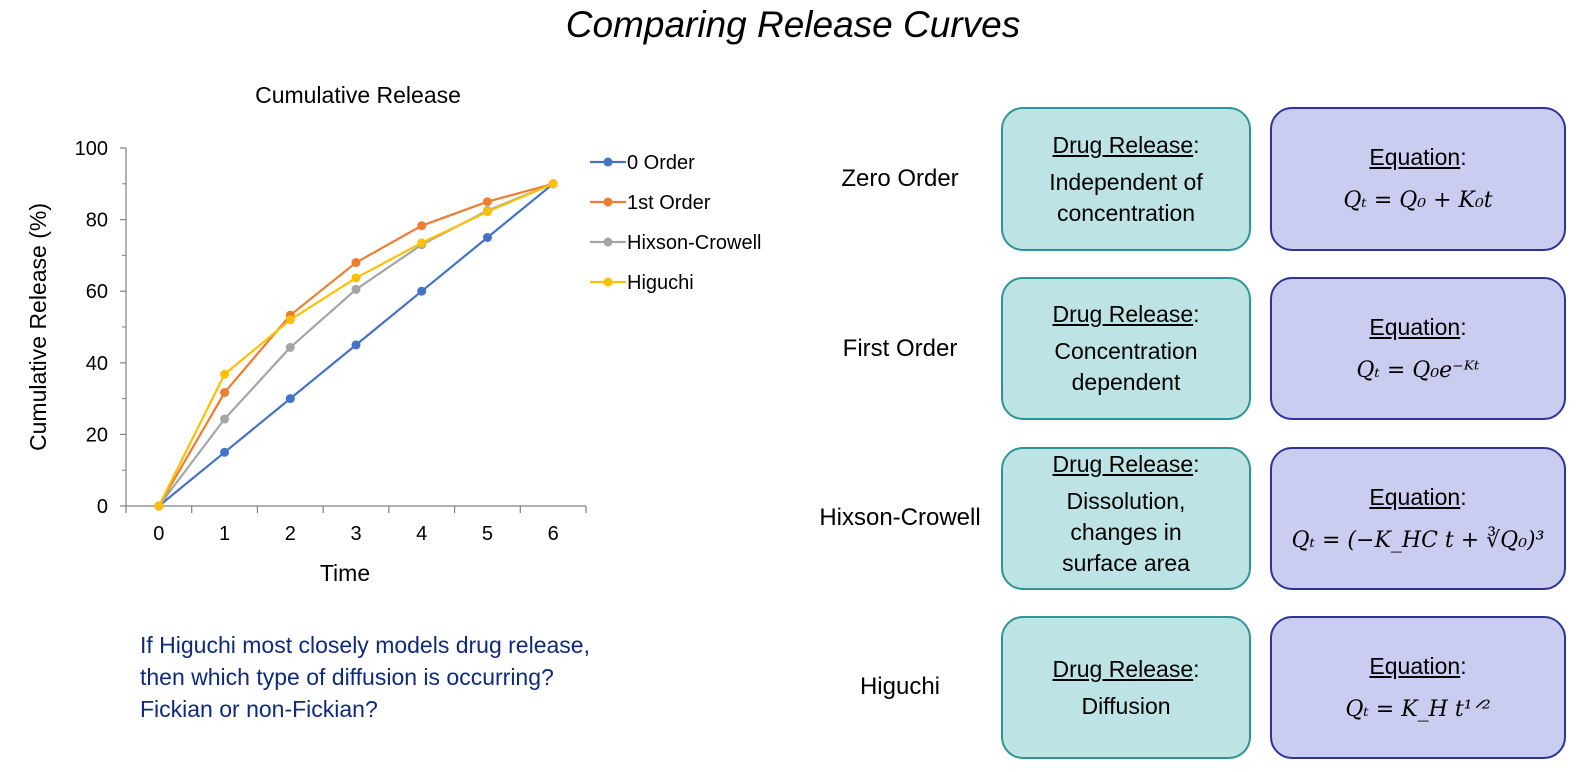  I want to click on release-text: concentration, so click(1126, 212).